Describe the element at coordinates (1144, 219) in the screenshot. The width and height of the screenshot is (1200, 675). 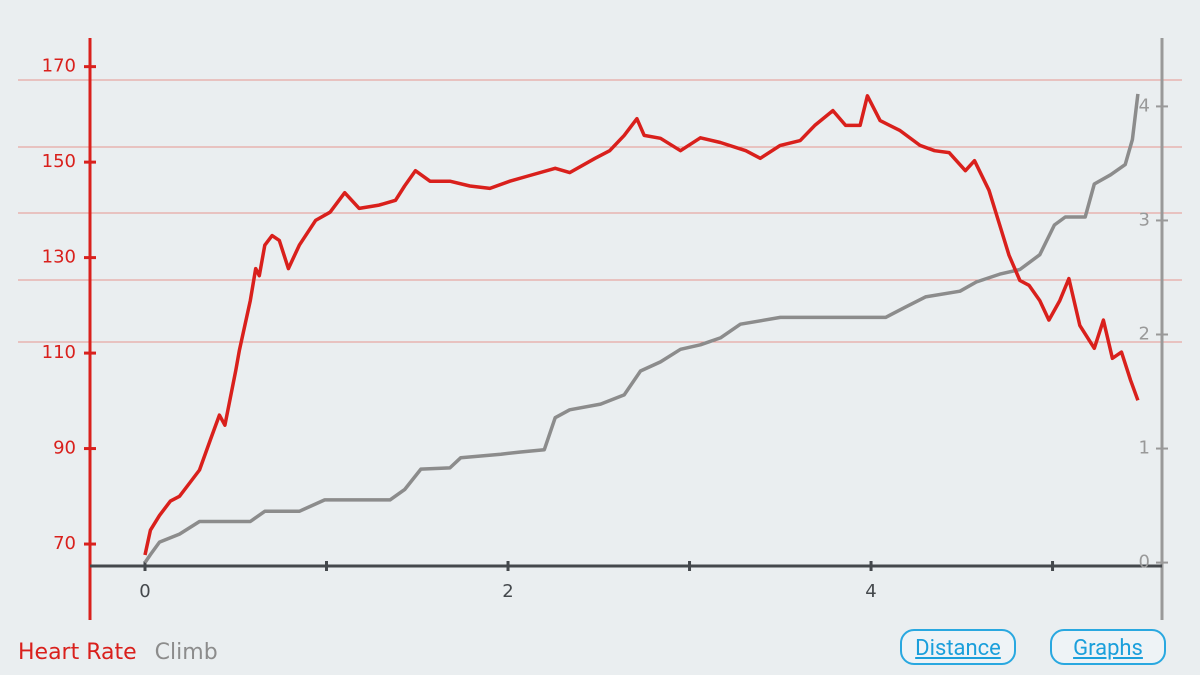
I see `y2-tick-label: 3` at that location.